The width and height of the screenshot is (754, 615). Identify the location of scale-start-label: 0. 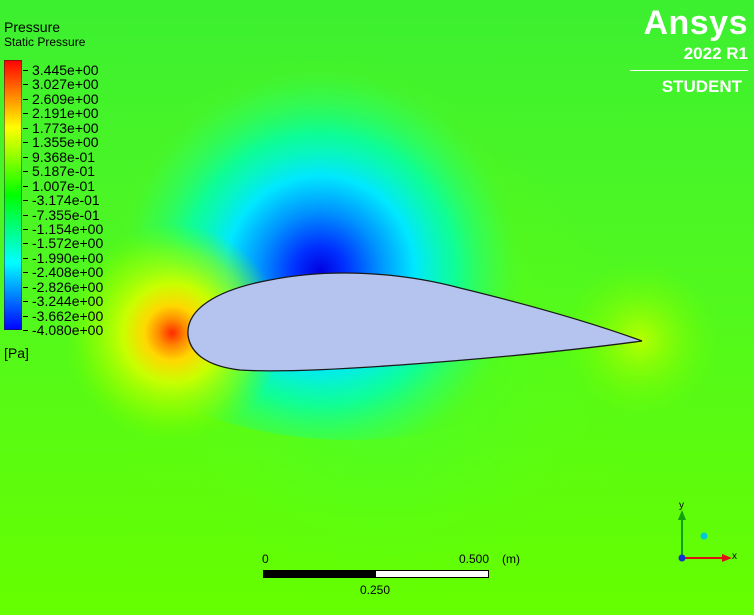
(265, 559).